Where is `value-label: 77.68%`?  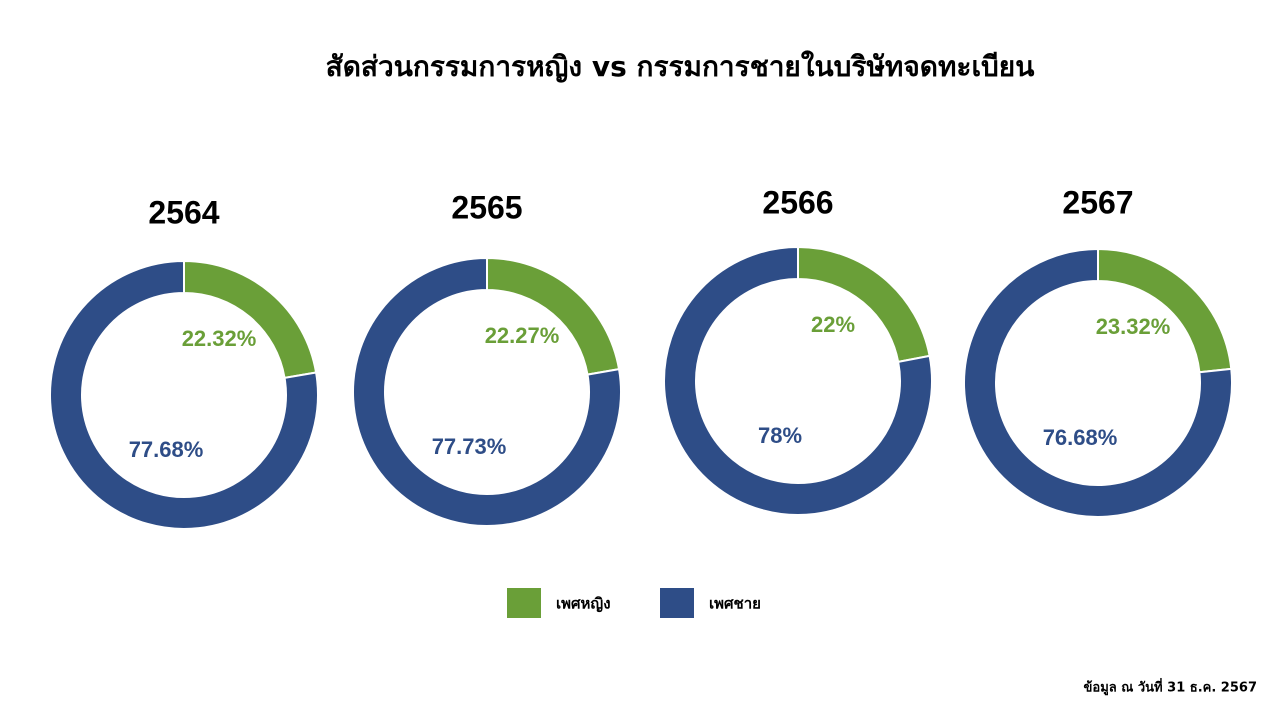 value-label: 77.68% is located at coordinates (166, 449).